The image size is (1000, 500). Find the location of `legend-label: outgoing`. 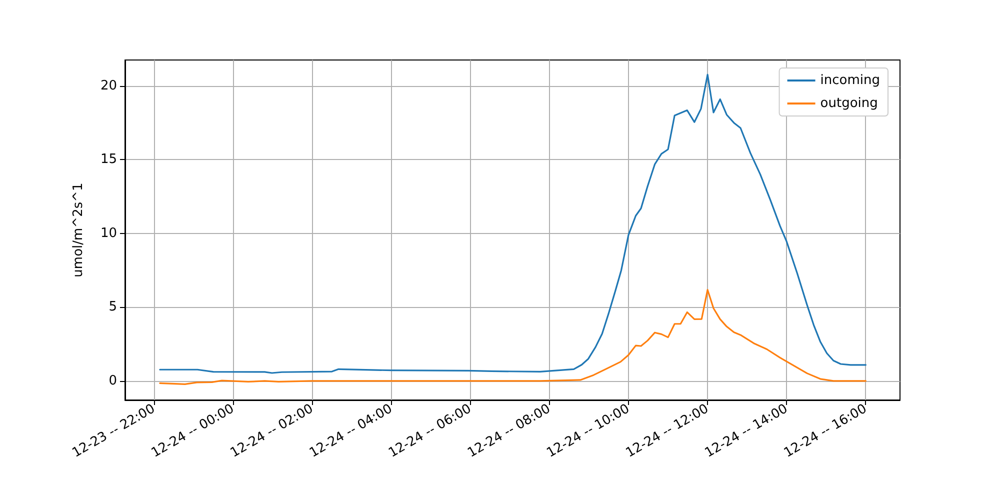

legend-label: outgoing is located at coordinates (849, 103).